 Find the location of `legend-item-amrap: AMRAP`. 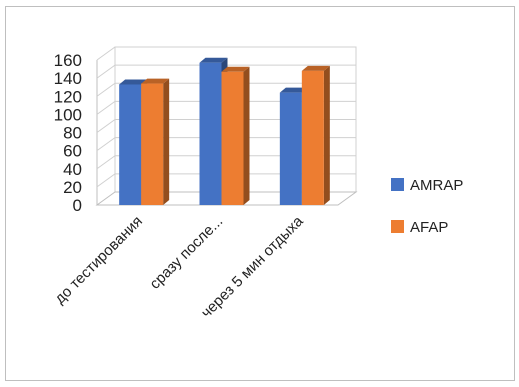

legend-item-amrap: AMRAP is located at coordinates (427, 185).